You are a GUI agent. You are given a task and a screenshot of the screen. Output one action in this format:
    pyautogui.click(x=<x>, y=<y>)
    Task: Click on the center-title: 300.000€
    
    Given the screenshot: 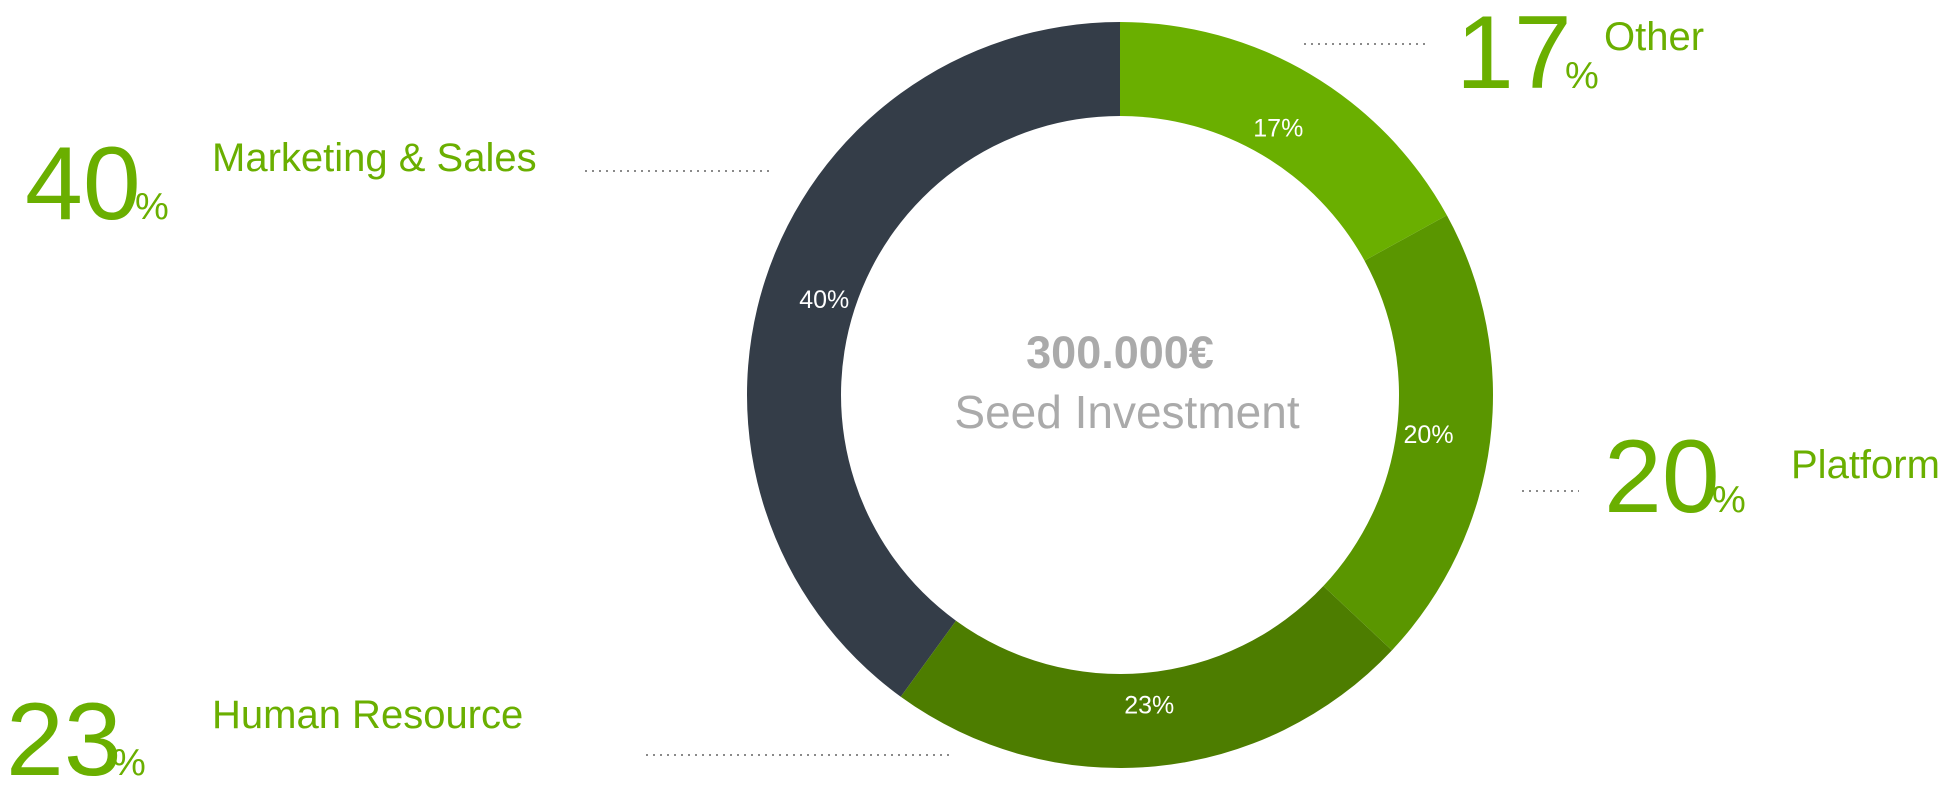 What is the action you would take?
    pyautogui.click(x=1120, y=352)
    